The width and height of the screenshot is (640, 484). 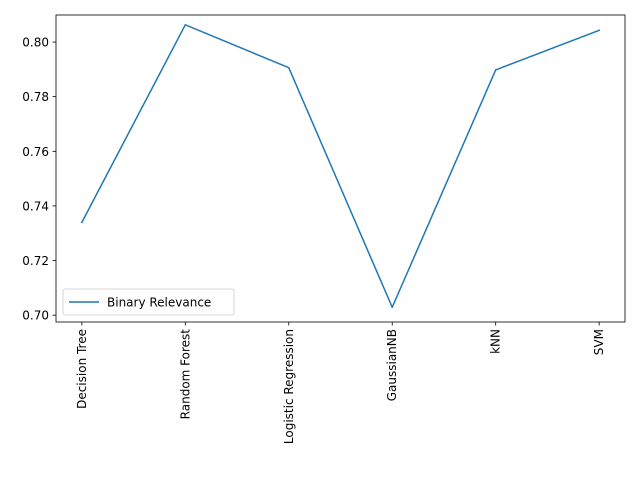 What do you see at coordinates (35, 97) in the screenshot?
I see `y-tick-label: 0.78` at bounding box center [35, 97].